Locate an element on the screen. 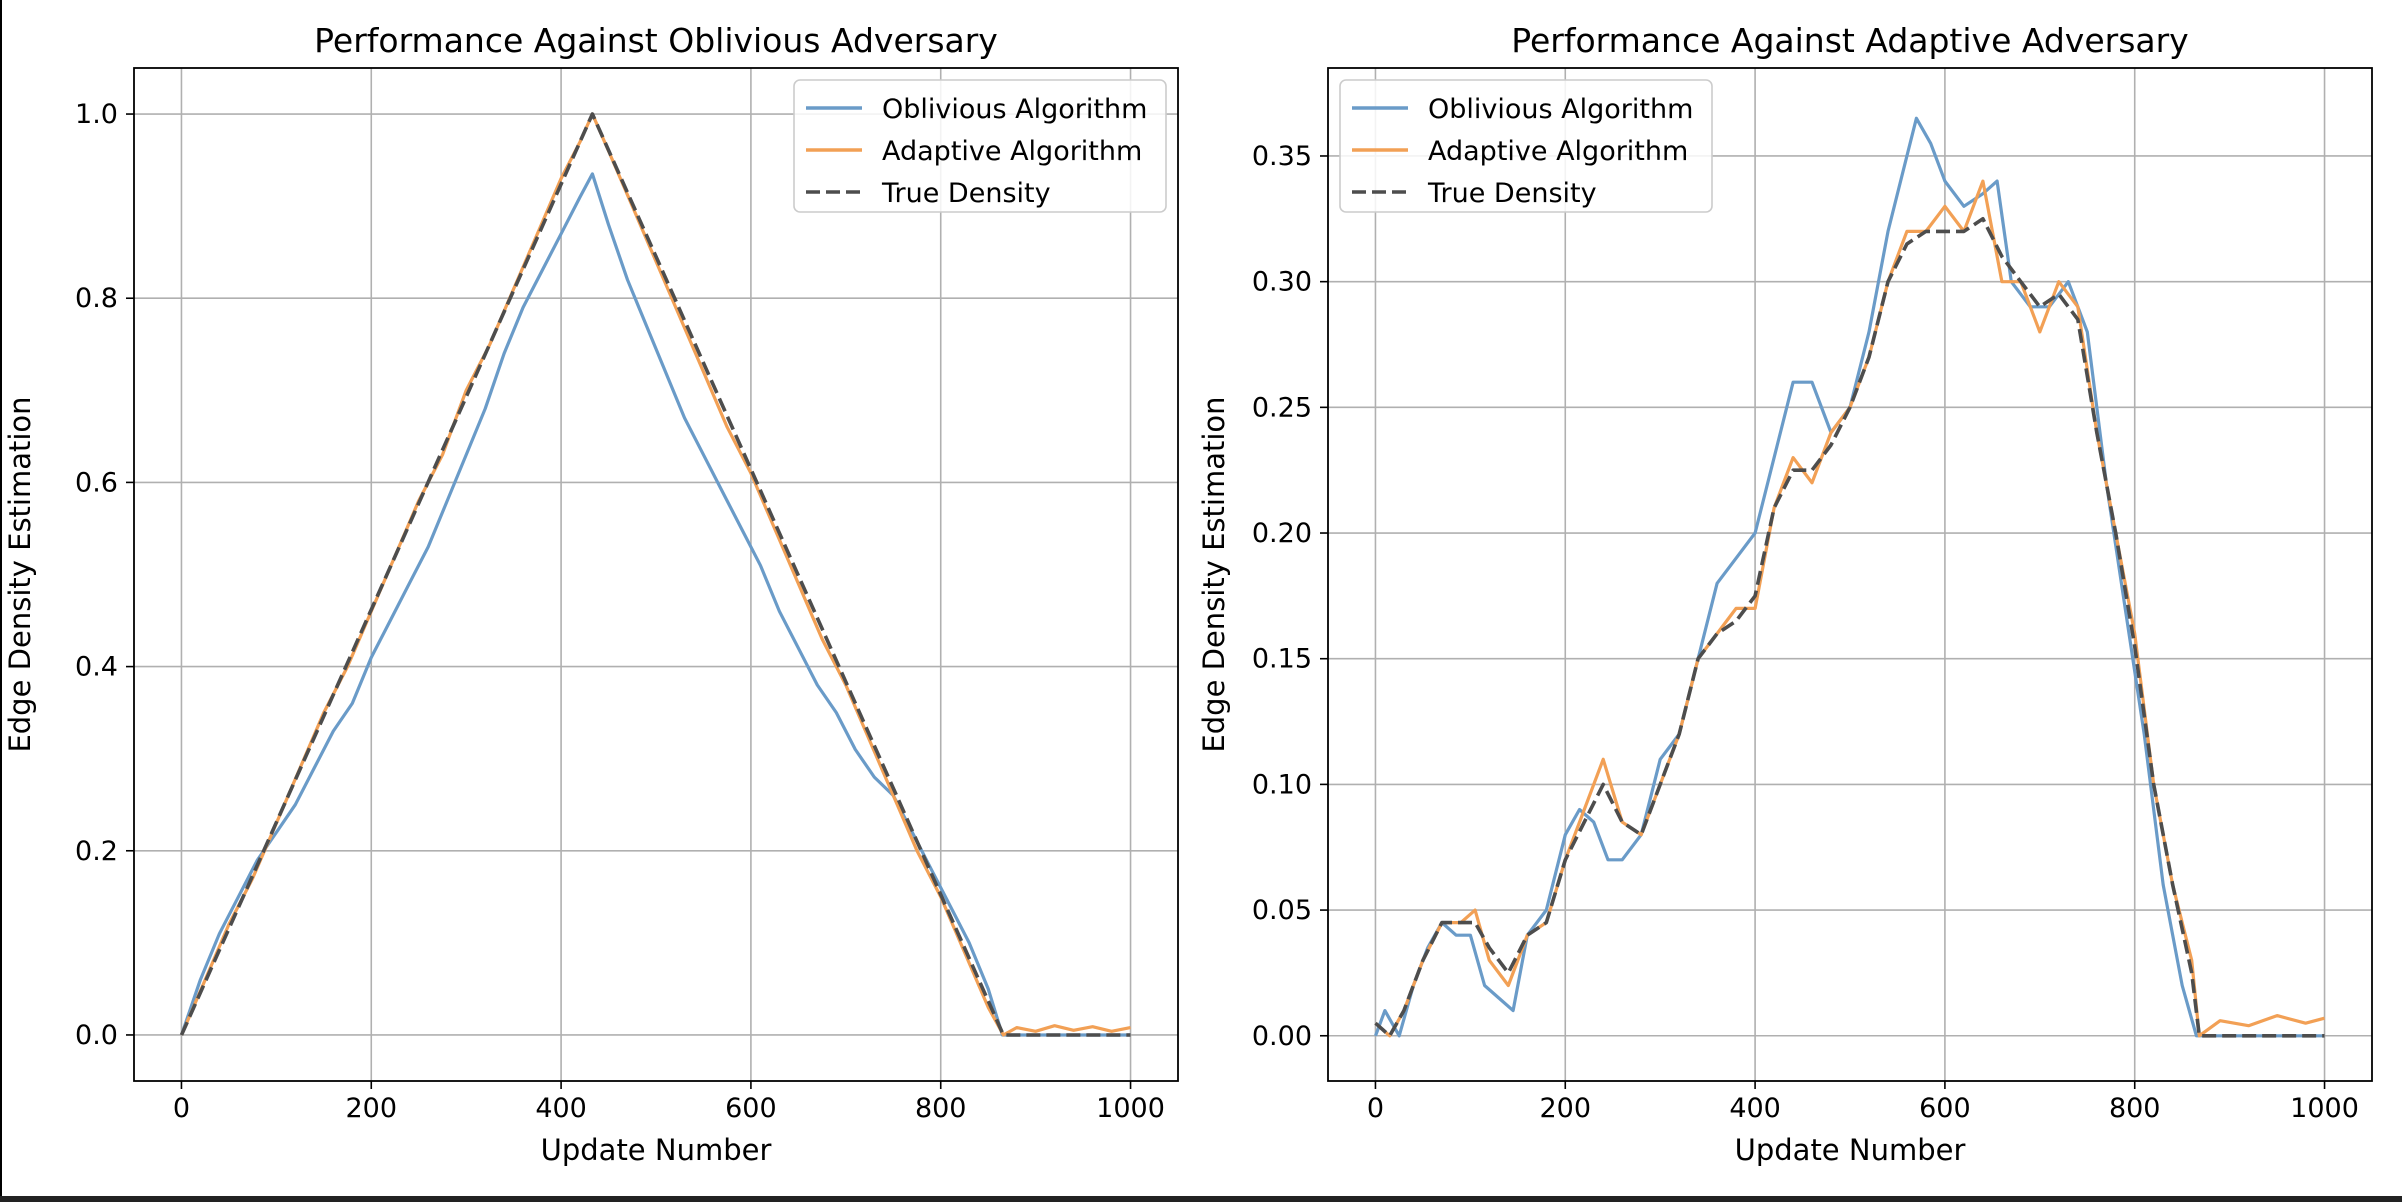  y-tick-label: 0.15 is located at coordinates (1282, 659).